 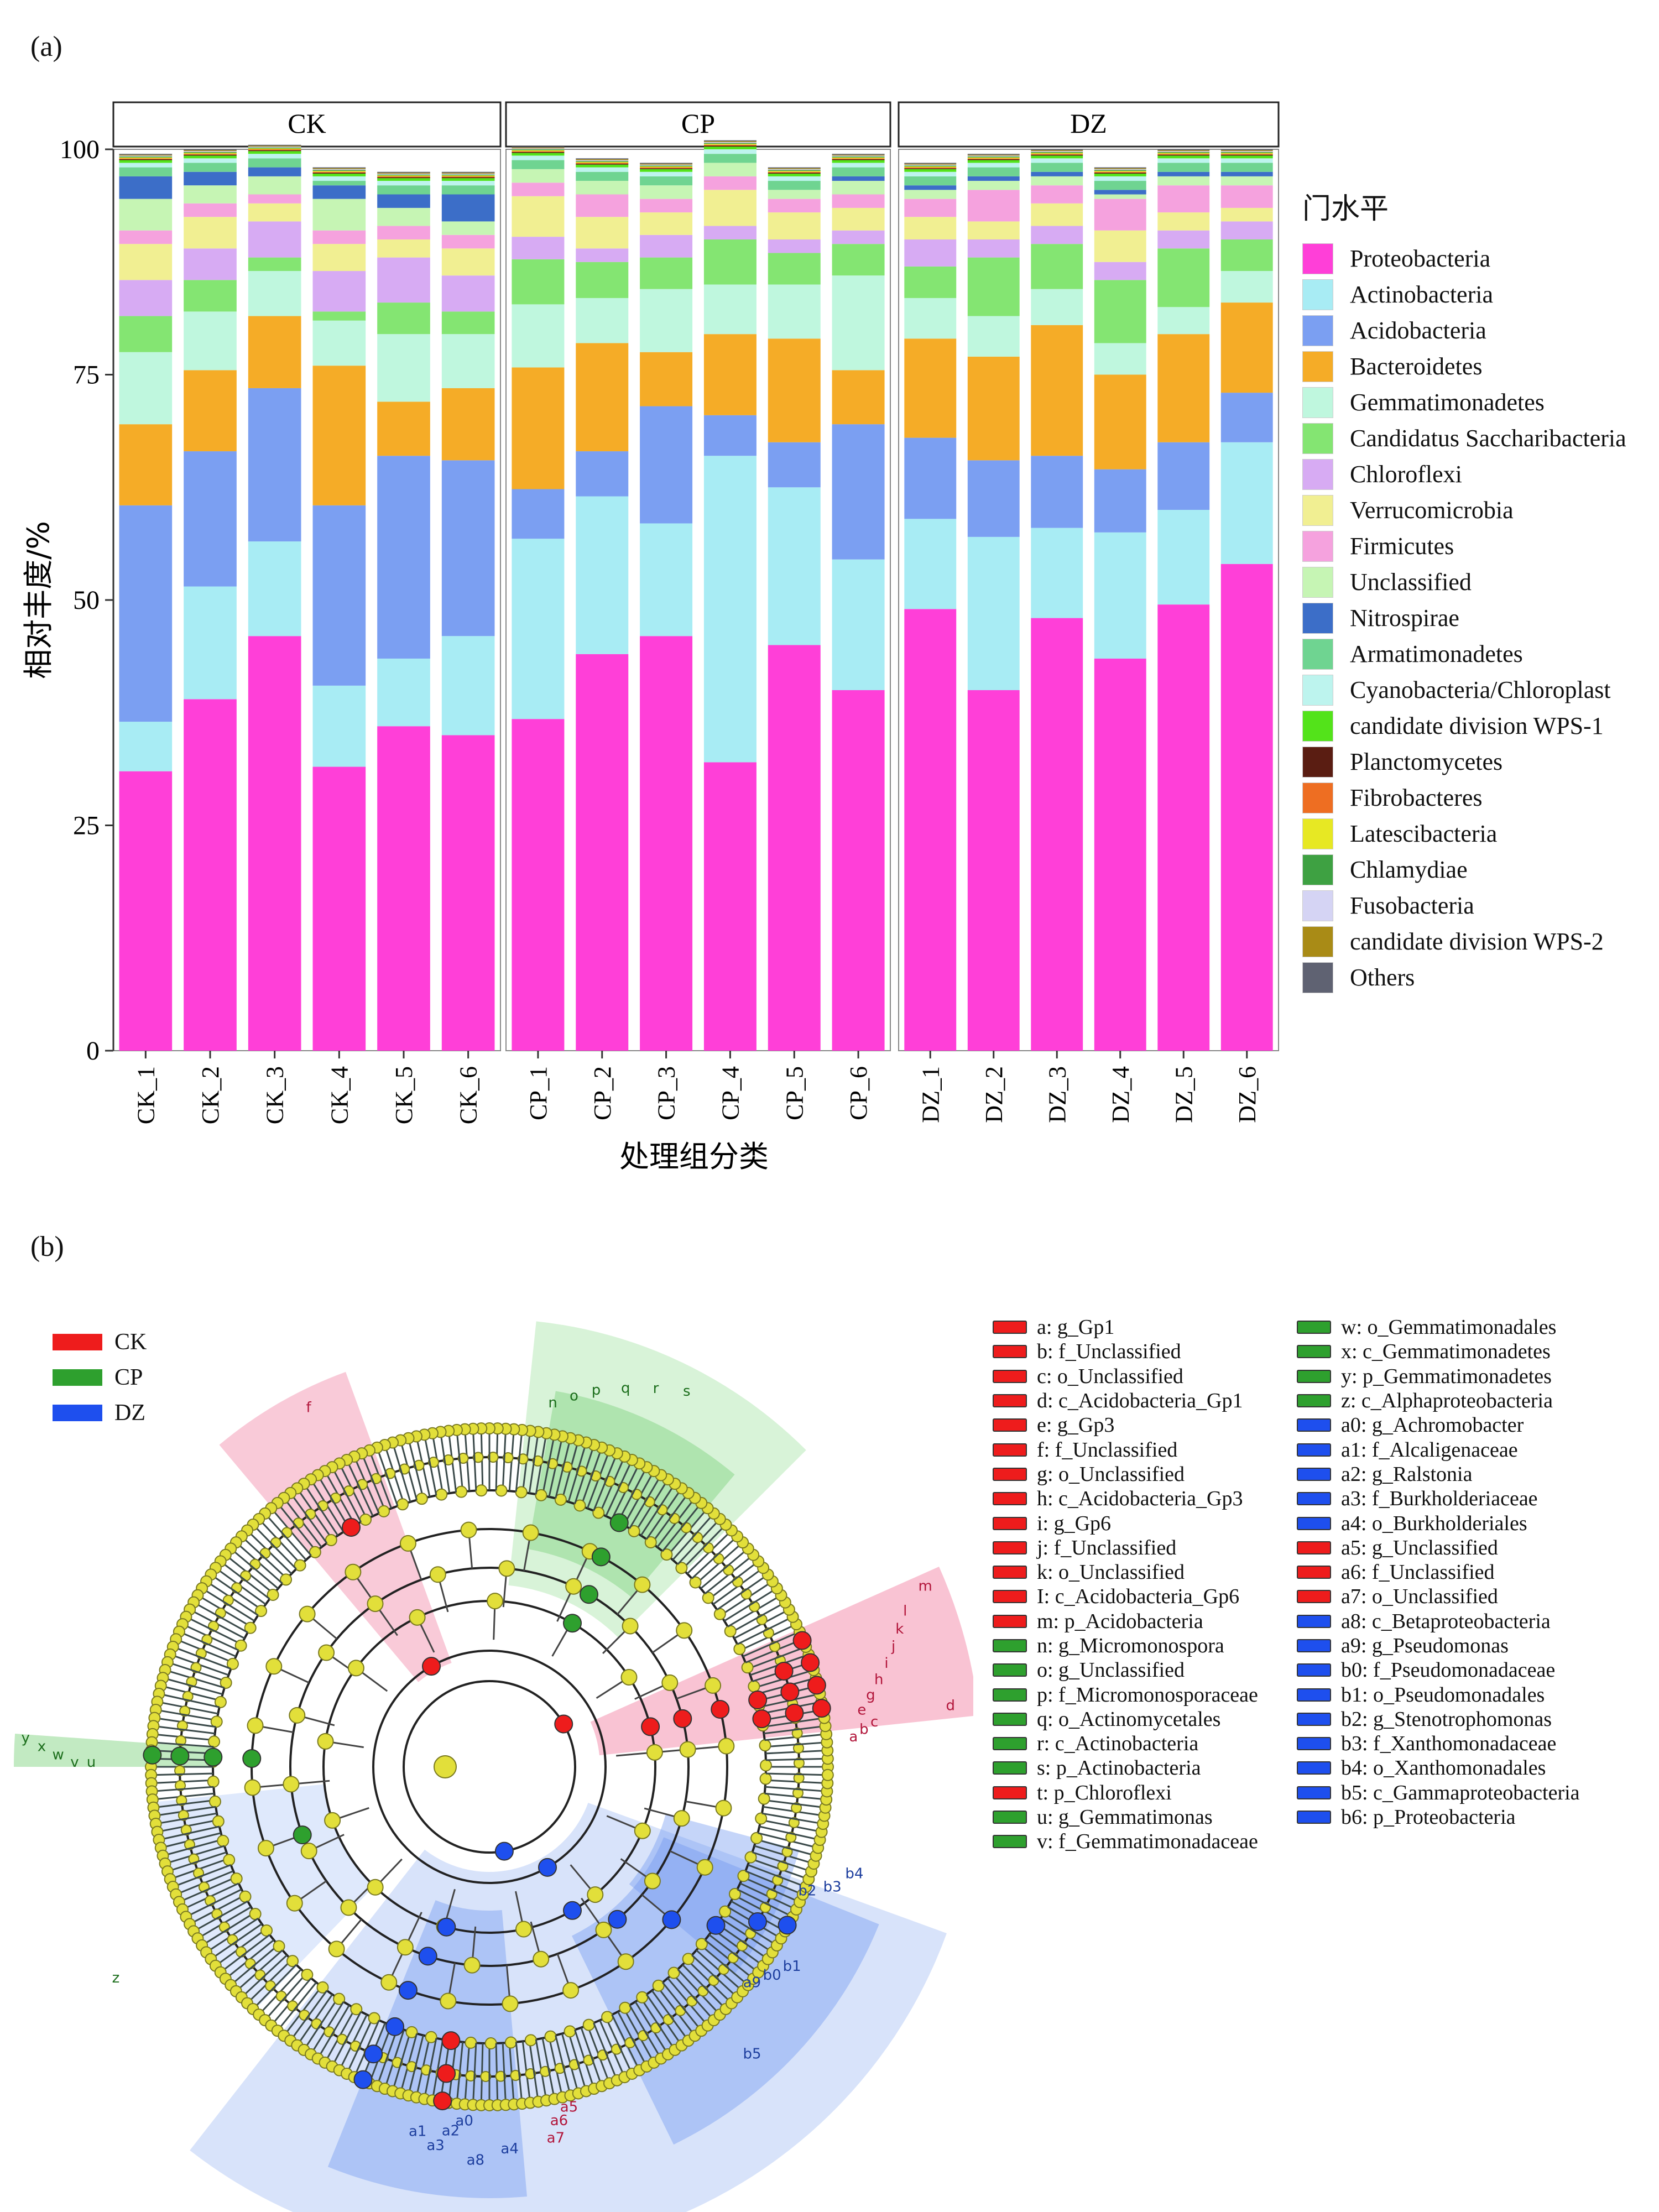 What do you see at coordinates (476, 2161) in the screenshot?
I see `clade-letter-label: a8` at bounding box center [476, 2161].